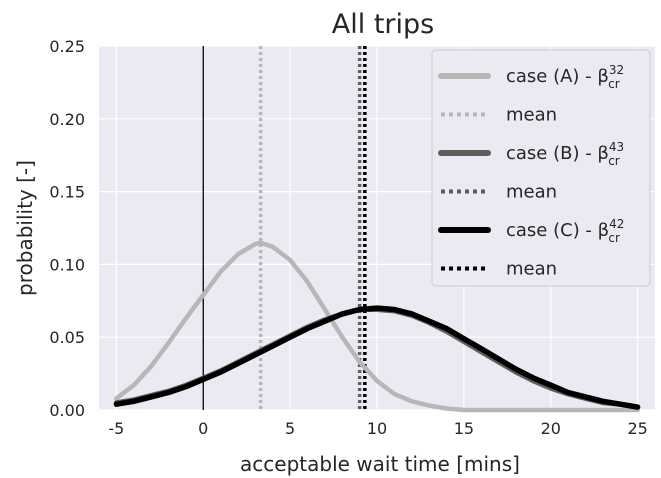  I want to click on legend-label-3: mean, so click(531, 192).